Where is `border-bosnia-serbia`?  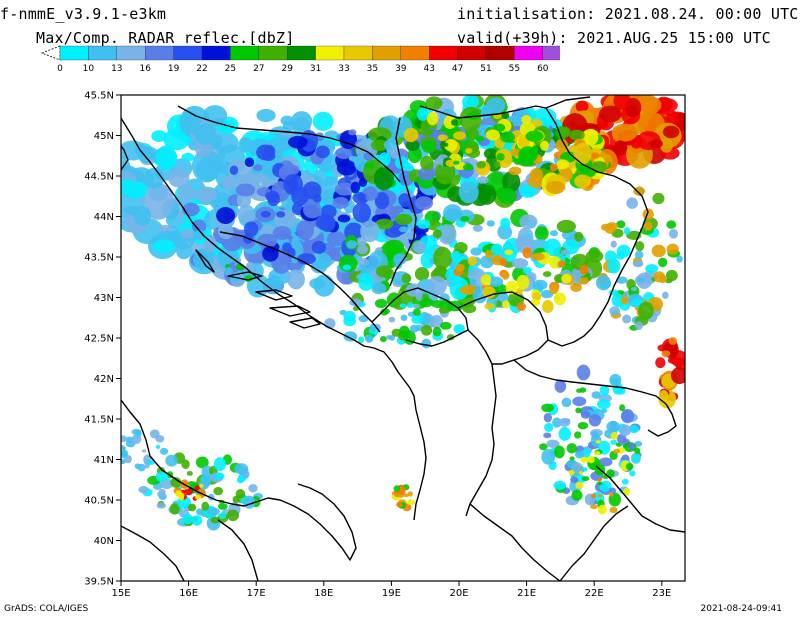
border-bosnia-serbia is located at coordinates (403, 202).